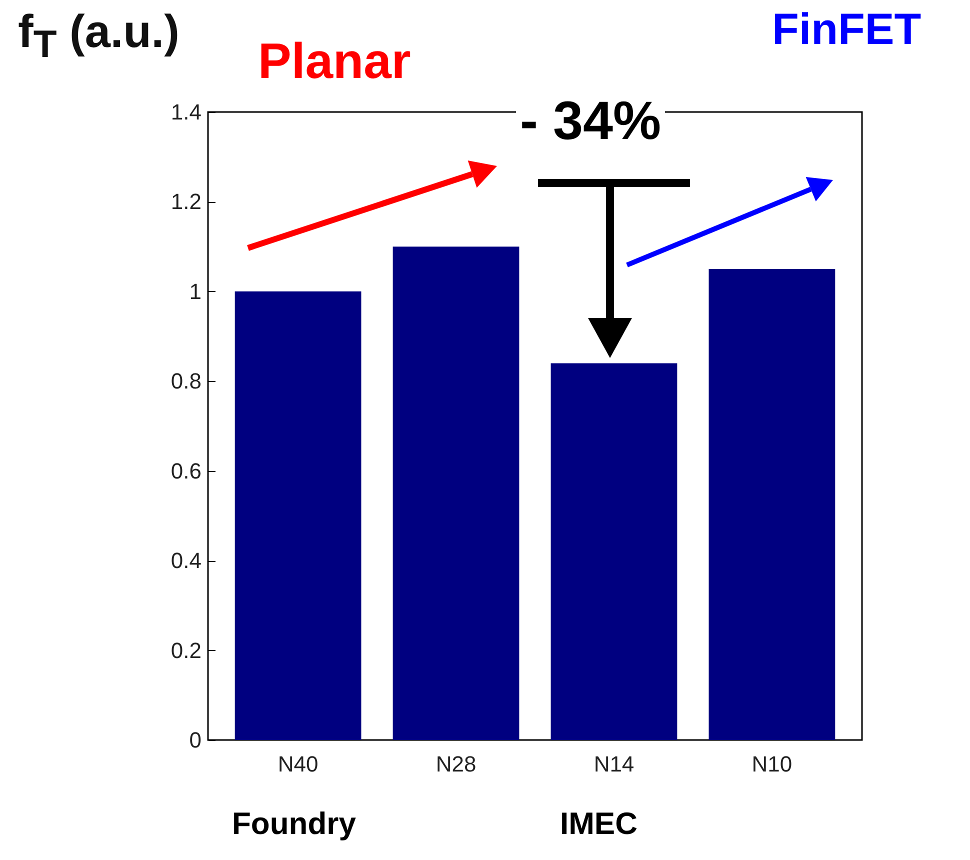 The width and height of the screenshot is (970, 860). I want to click on x-tick-label: N14, so click(614, 764).